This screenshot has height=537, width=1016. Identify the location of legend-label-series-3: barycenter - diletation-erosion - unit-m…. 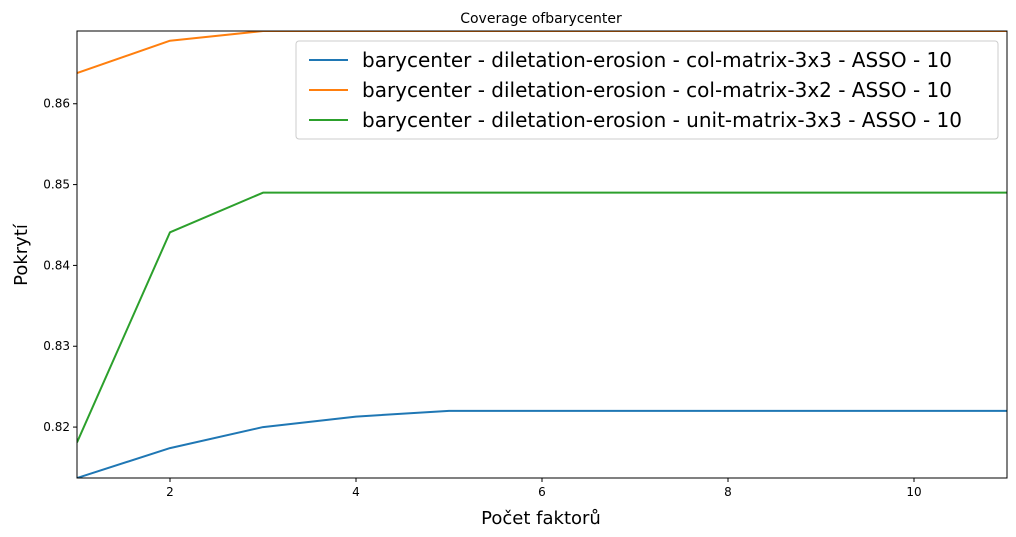
(662, 120).